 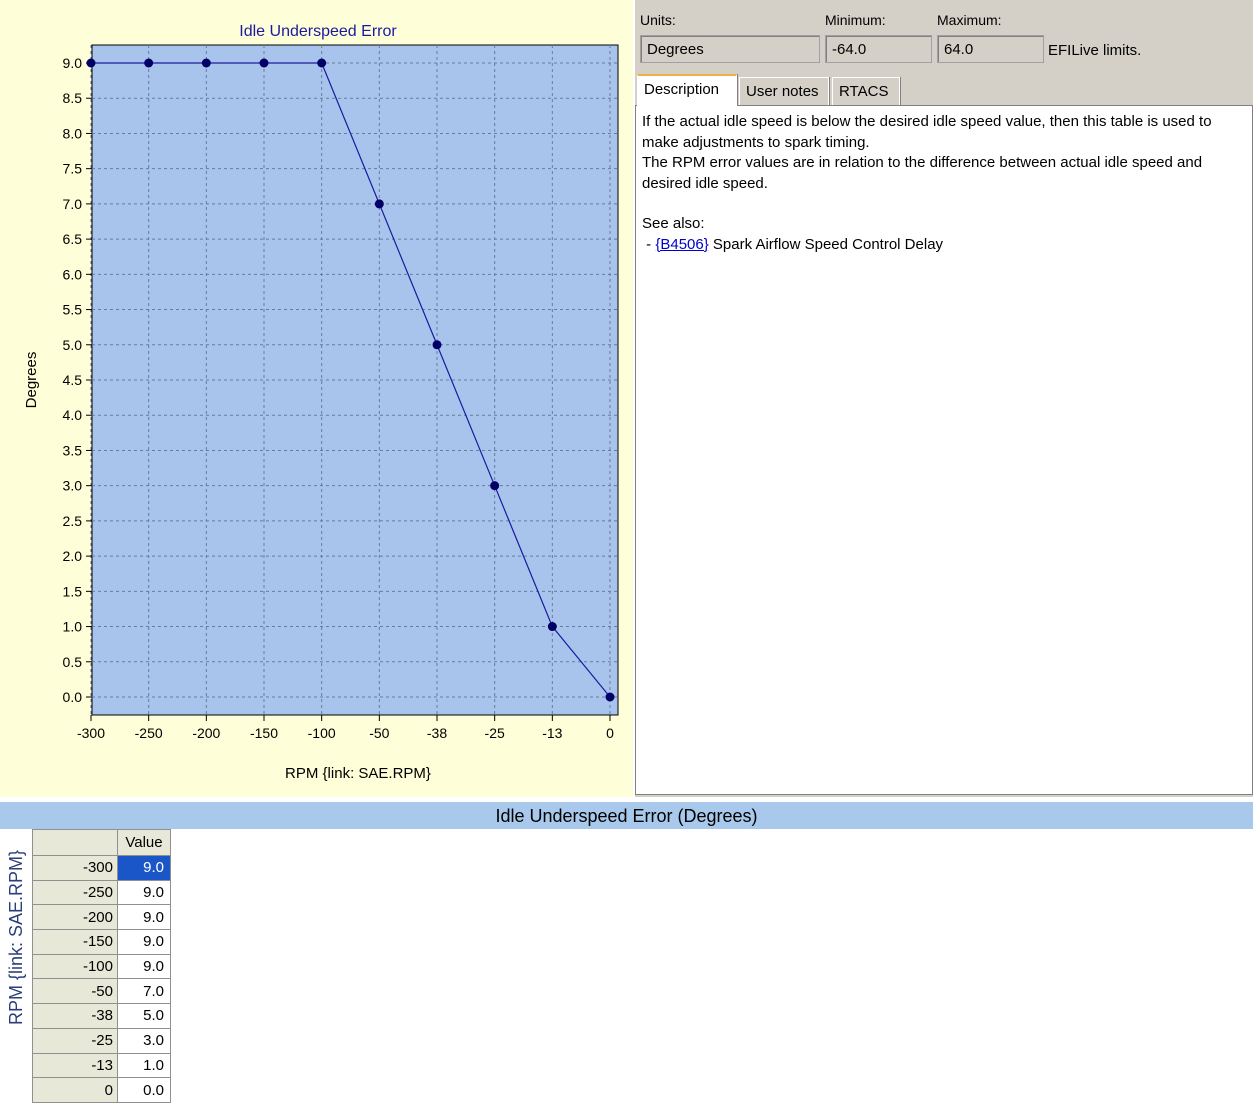 What do you see at coordinates (379, 733) in the screenshot?
I see `x-tick-label: -50` at bounding box center [379, 733].